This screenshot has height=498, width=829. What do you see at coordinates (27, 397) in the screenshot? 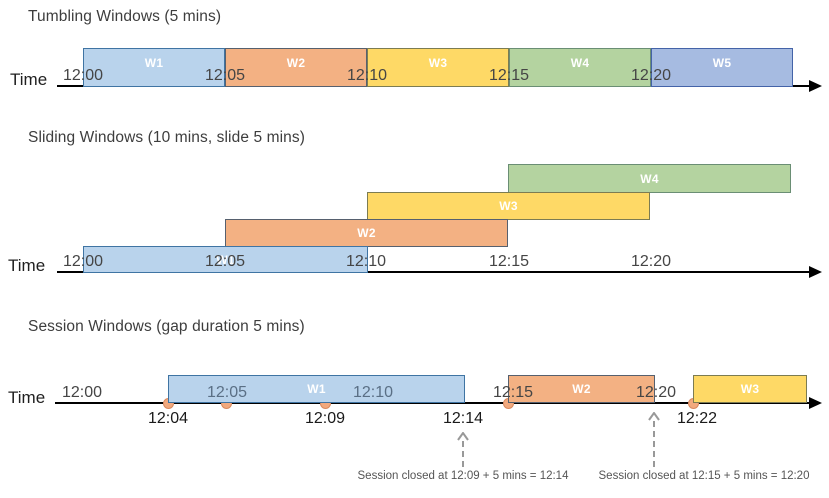
I see `session-time-axis-label: Time` at bounding box center [27, 397].